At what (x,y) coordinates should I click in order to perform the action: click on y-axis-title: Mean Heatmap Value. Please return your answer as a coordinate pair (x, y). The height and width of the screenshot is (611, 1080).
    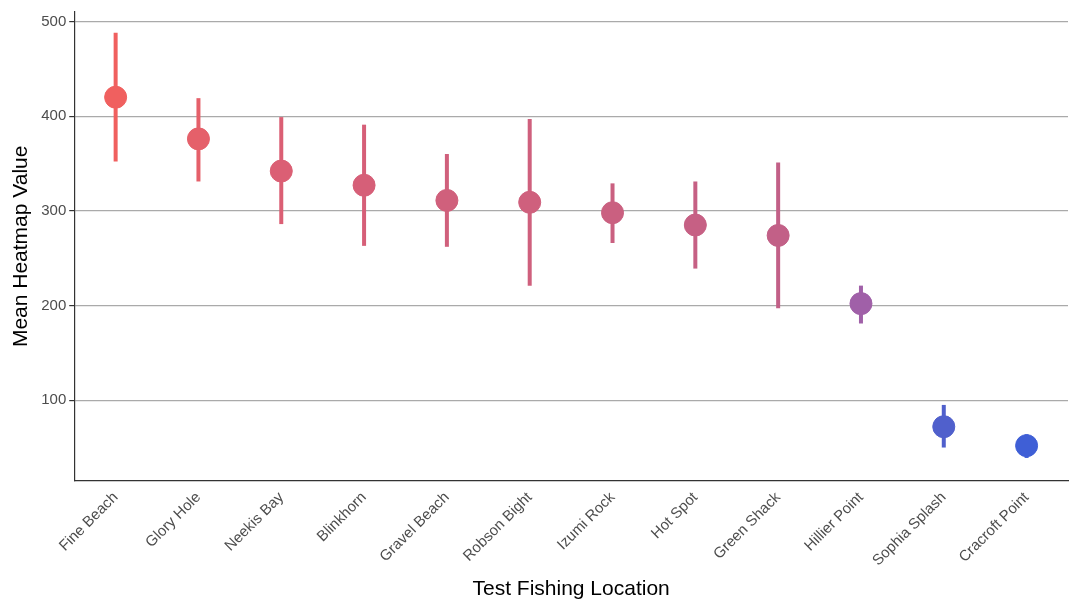
    Looking at the image, I should click on (20, 246).